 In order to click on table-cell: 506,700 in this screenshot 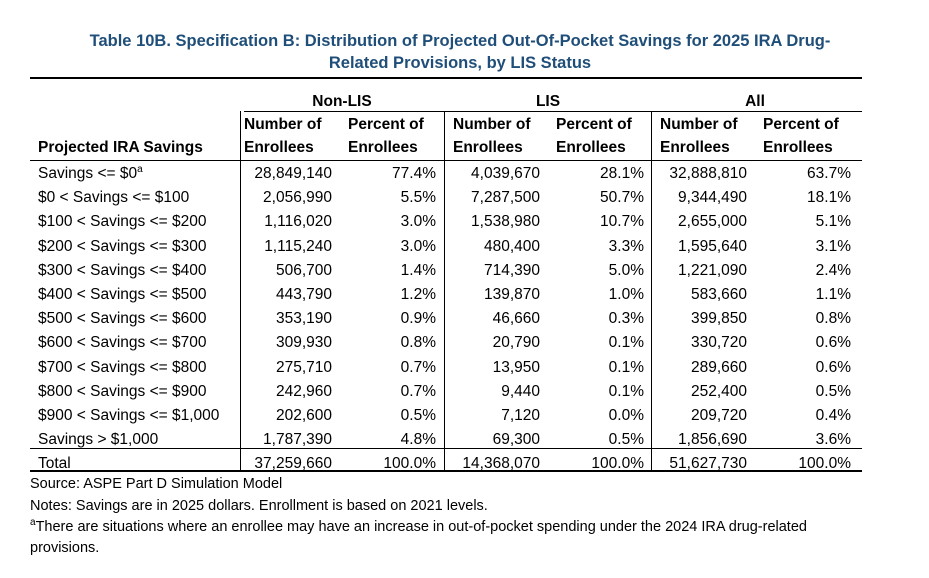, I will do `click(303, 270)`.